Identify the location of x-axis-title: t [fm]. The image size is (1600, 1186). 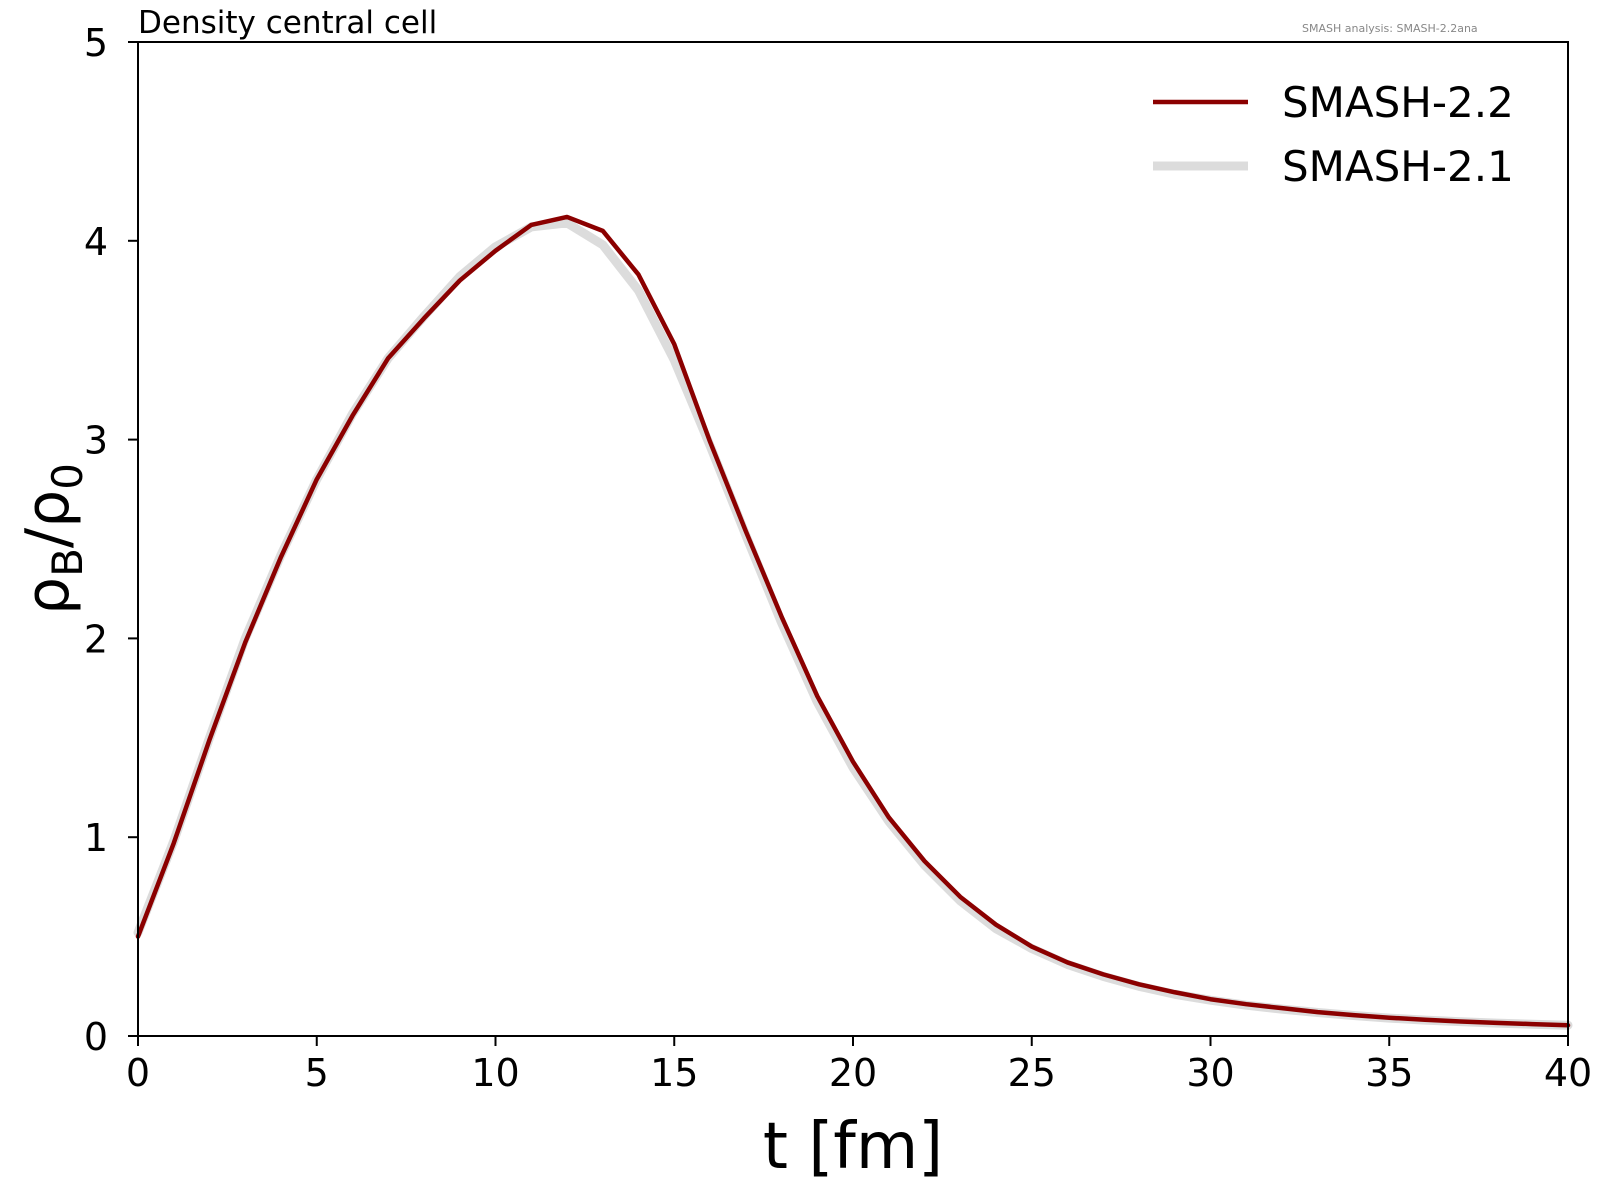
(853, 1147).